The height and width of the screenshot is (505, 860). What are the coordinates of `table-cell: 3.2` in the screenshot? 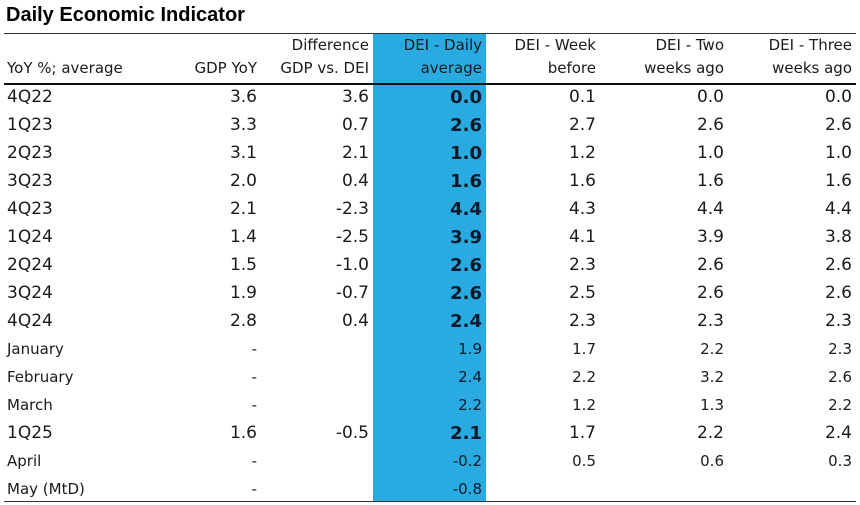 It's located at (712, 377).